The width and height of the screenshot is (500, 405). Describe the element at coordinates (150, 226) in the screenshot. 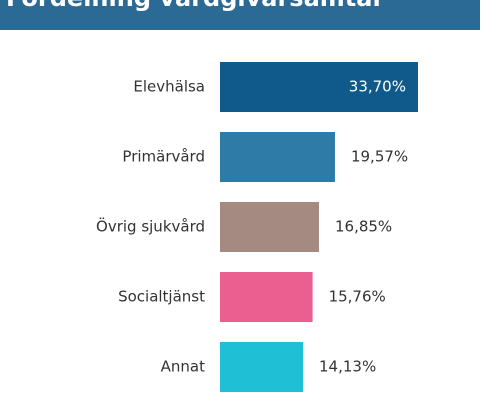

I see `category-label: Övrig sjukvård` at that location.